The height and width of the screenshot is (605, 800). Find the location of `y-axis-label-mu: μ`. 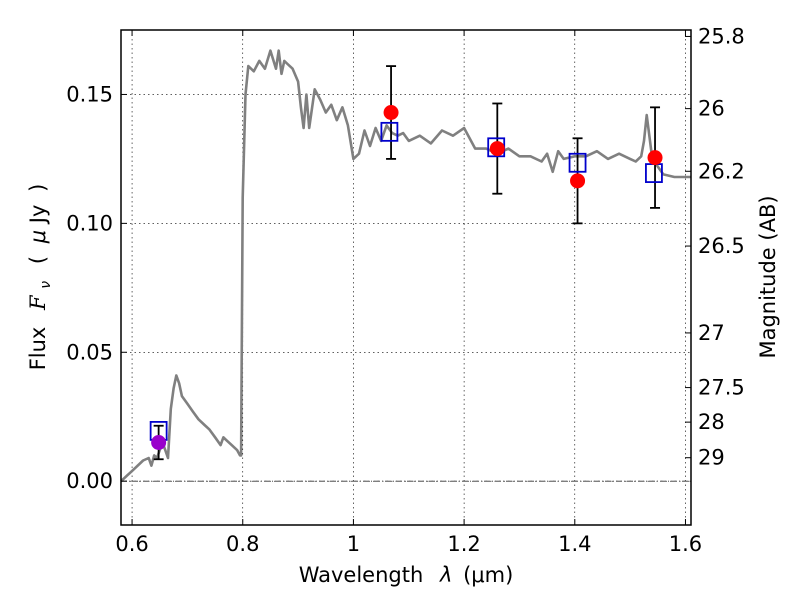

y-axis-label-mu: μ is located at coordinates (38, 237).